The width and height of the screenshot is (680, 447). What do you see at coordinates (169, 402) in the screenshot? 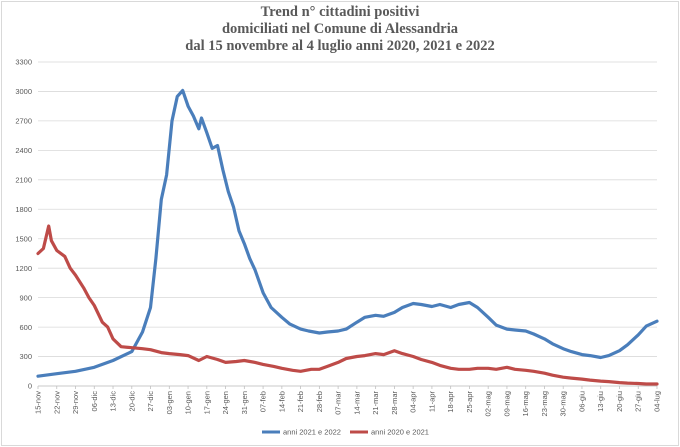
I see `x-tick-label: 03-gen` at bounding box center [169, 402].